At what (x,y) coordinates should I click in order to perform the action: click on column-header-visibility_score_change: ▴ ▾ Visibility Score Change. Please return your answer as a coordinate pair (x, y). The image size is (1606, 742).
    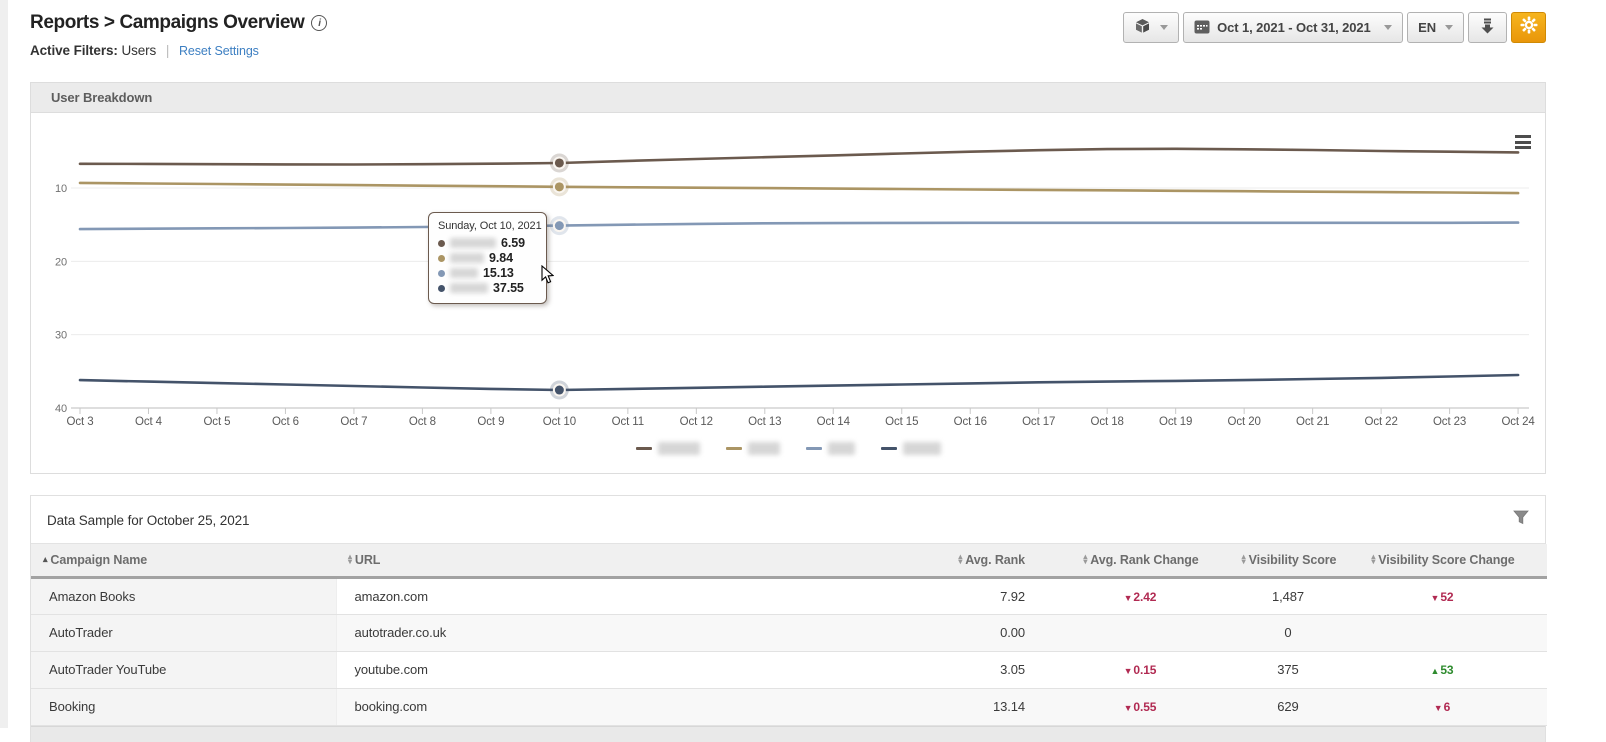
    Looking at the image, I should click on (1442, 561).